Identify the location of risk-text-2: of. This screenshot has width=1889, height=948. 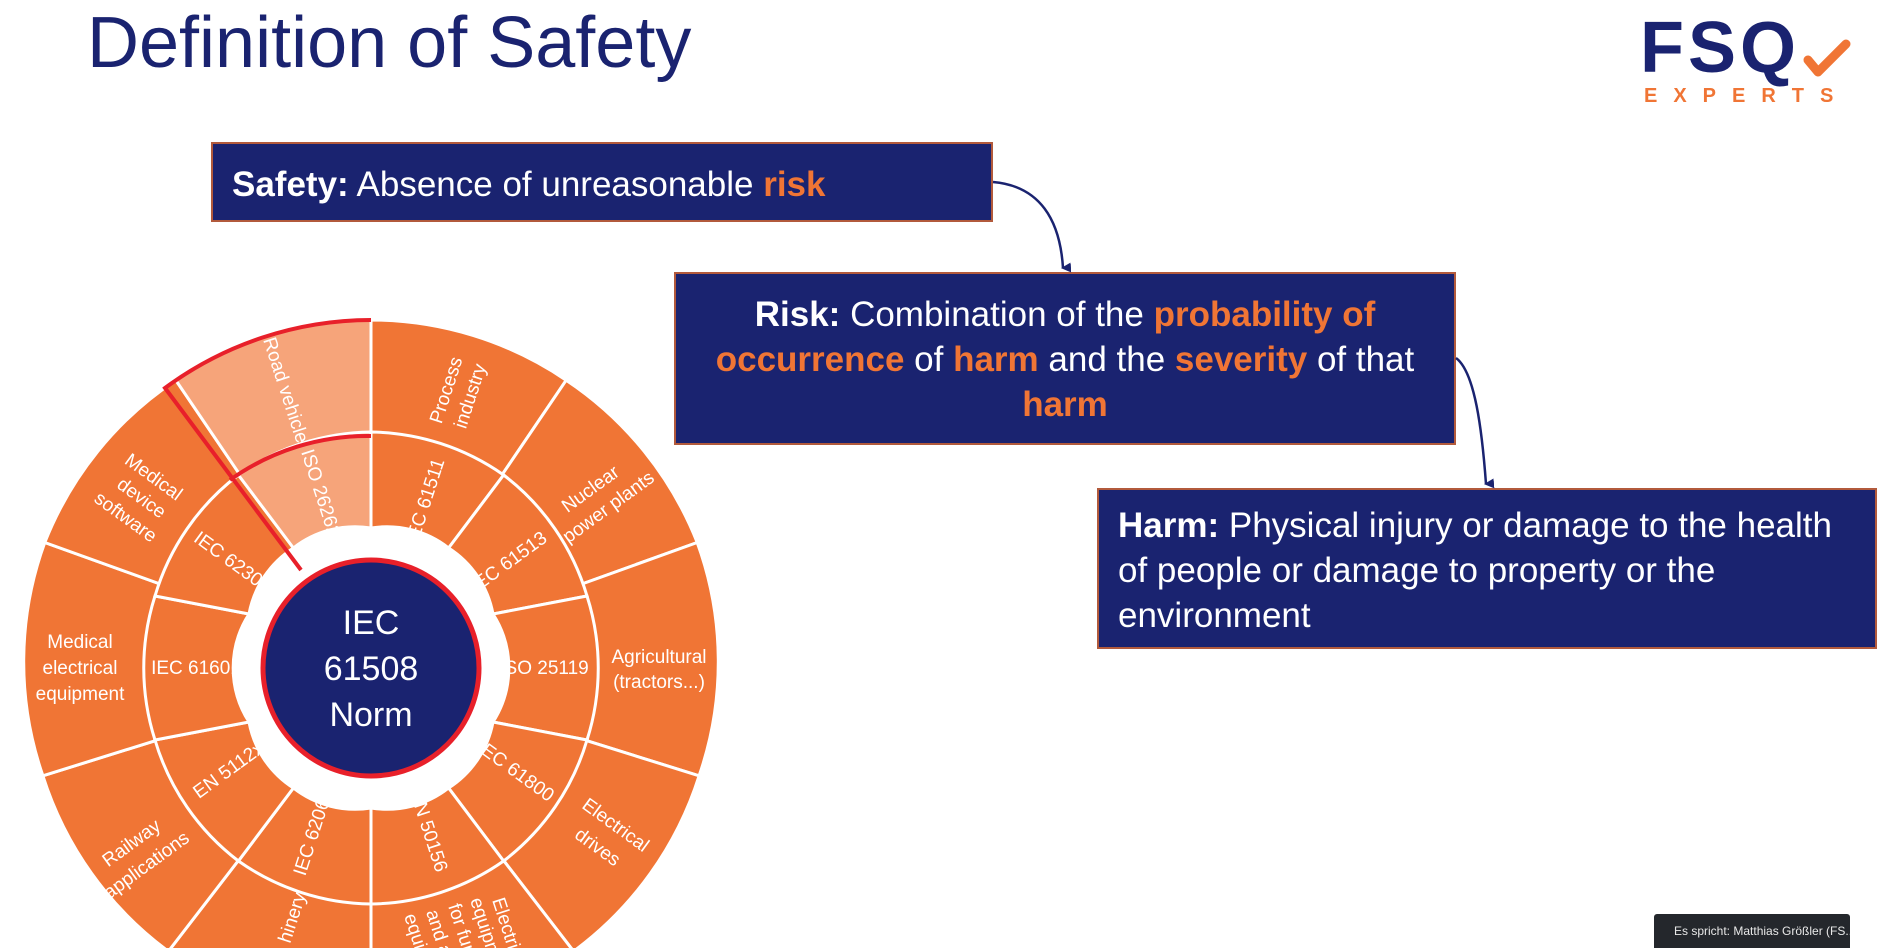
(929, 359).